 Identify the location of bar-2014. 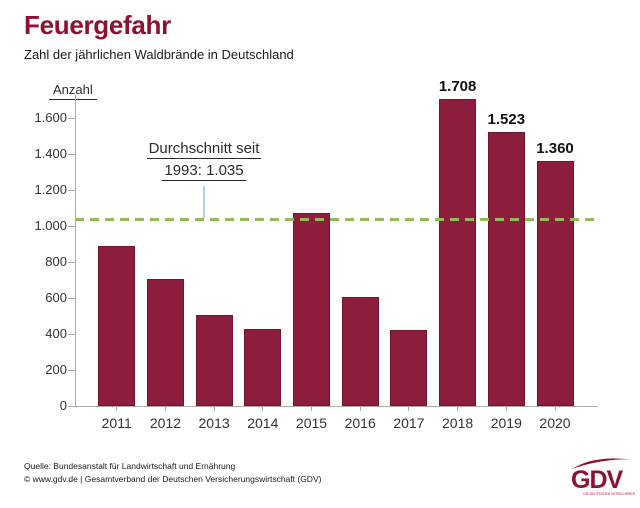
(263, 367).